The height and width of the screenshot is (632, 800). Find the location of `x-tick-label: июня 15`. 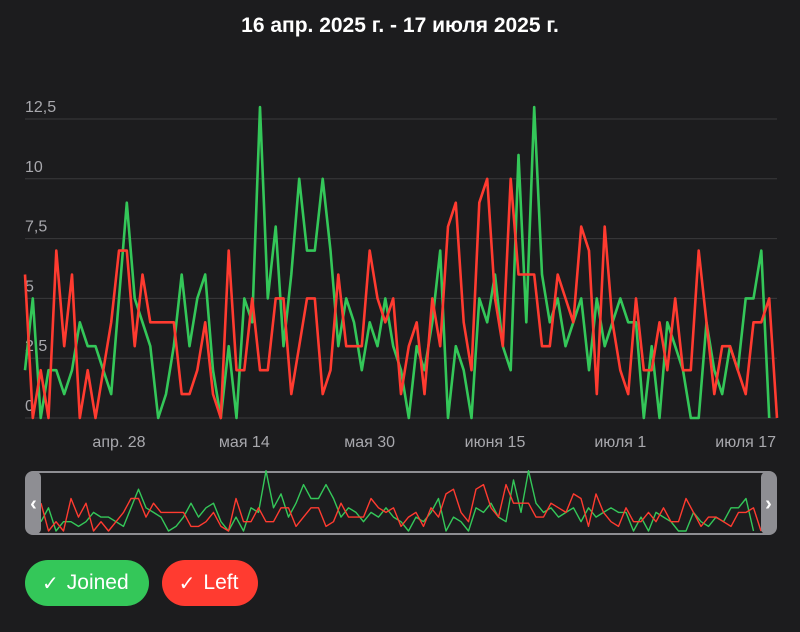

x-tick-label: июня 15 is located at coordinates (495, 442).